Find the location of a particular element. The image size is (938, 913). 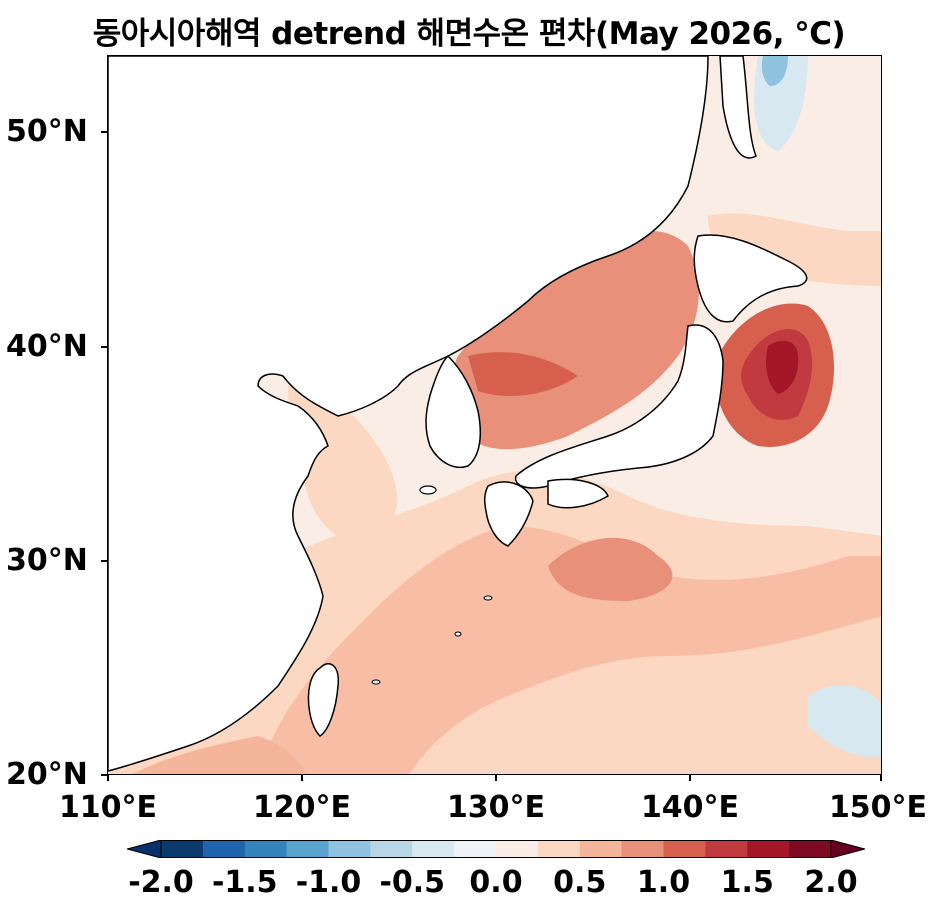

lon-tick-label: 110°E is located at coordinates (108, 807).